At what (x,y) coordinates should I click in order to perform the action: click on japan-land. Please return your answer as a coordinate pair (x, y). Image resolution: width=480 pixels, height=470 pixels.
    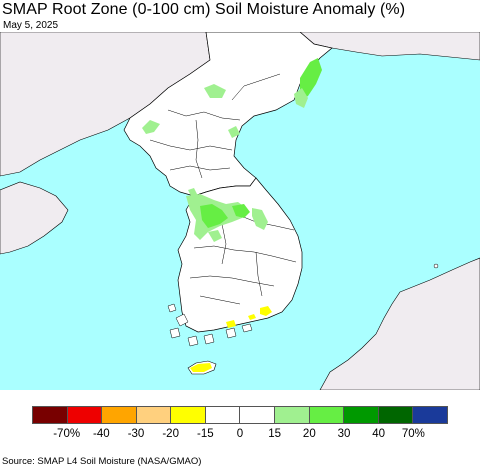
    Looking at the image, I should click on (399, 323).